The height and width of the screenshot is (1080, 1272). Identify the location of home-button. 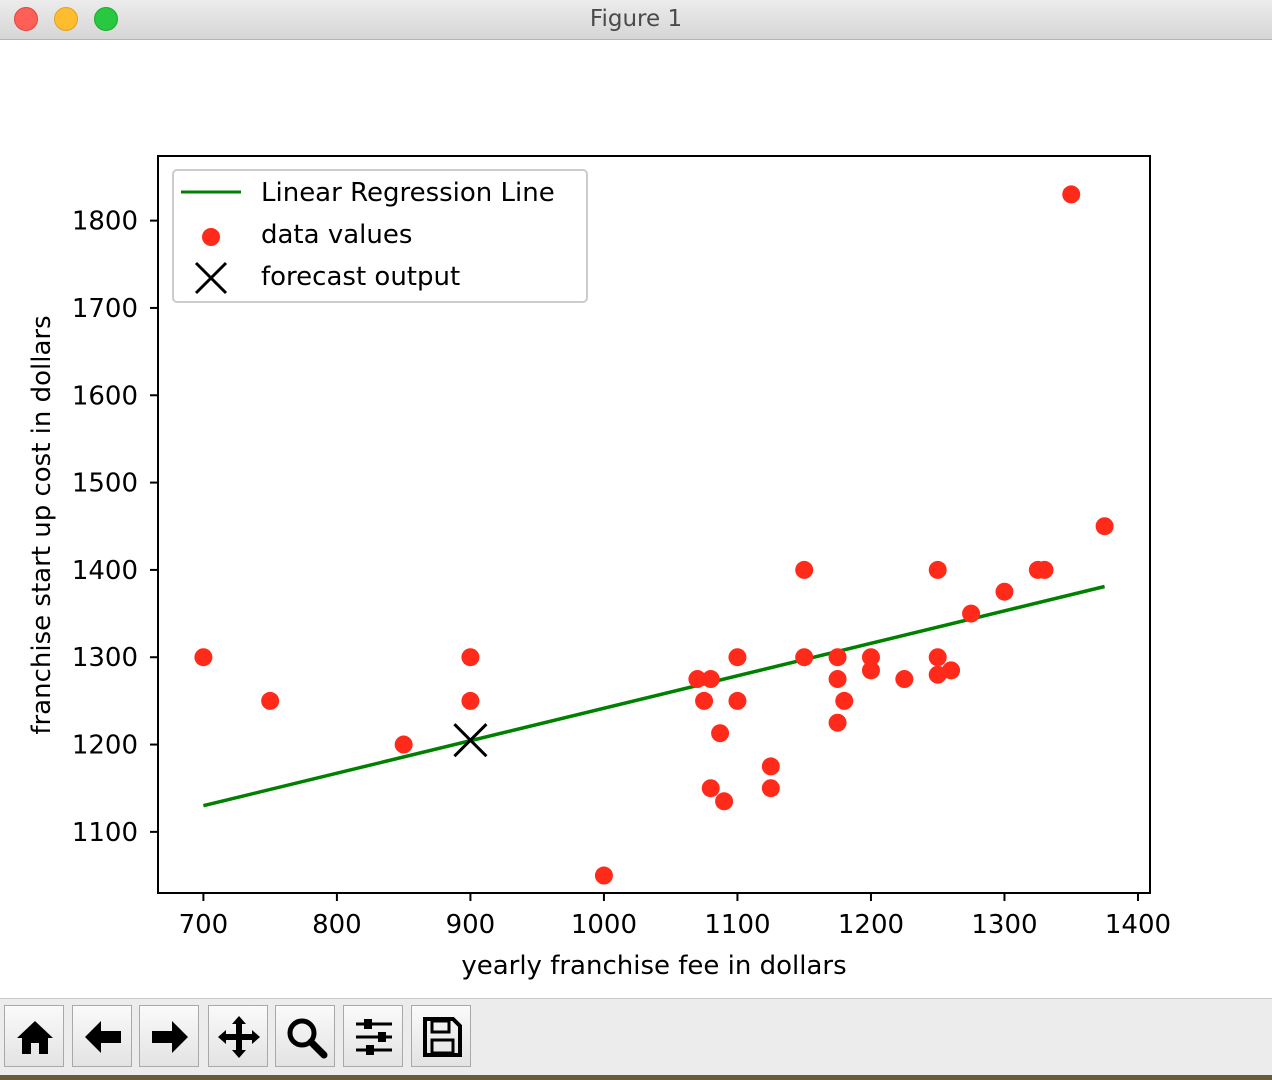
(34, 1036).